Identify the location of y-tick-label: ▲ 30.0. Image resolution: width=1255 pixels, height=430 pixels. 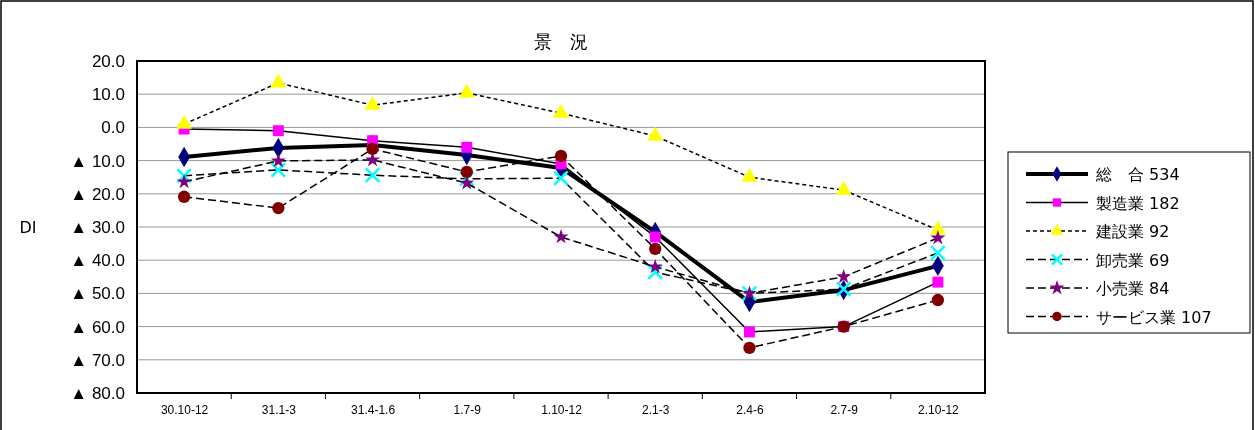
(97, 227).